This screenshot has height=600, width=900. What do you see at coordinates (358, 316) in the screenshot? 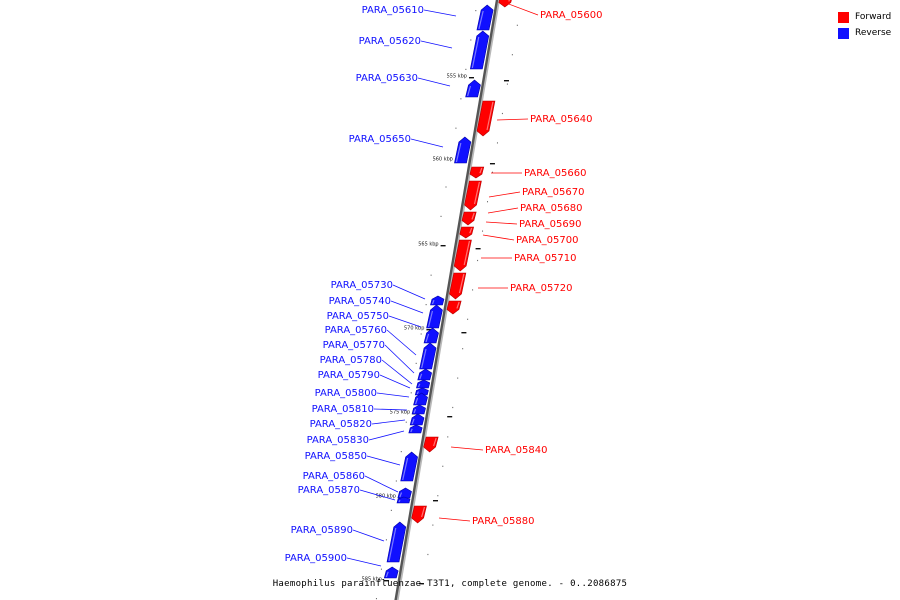
I see `gene-label: PARA_05750` at bounding box center [358, 316].